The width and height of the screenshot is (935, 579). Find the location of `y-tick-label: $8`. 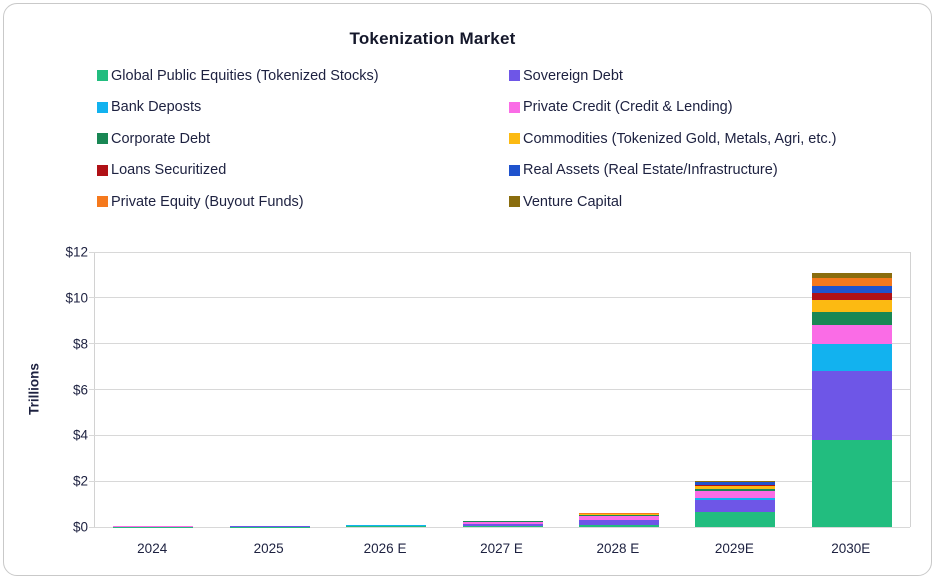

y-tick-label: $8 is located at coordinates (80, 344).